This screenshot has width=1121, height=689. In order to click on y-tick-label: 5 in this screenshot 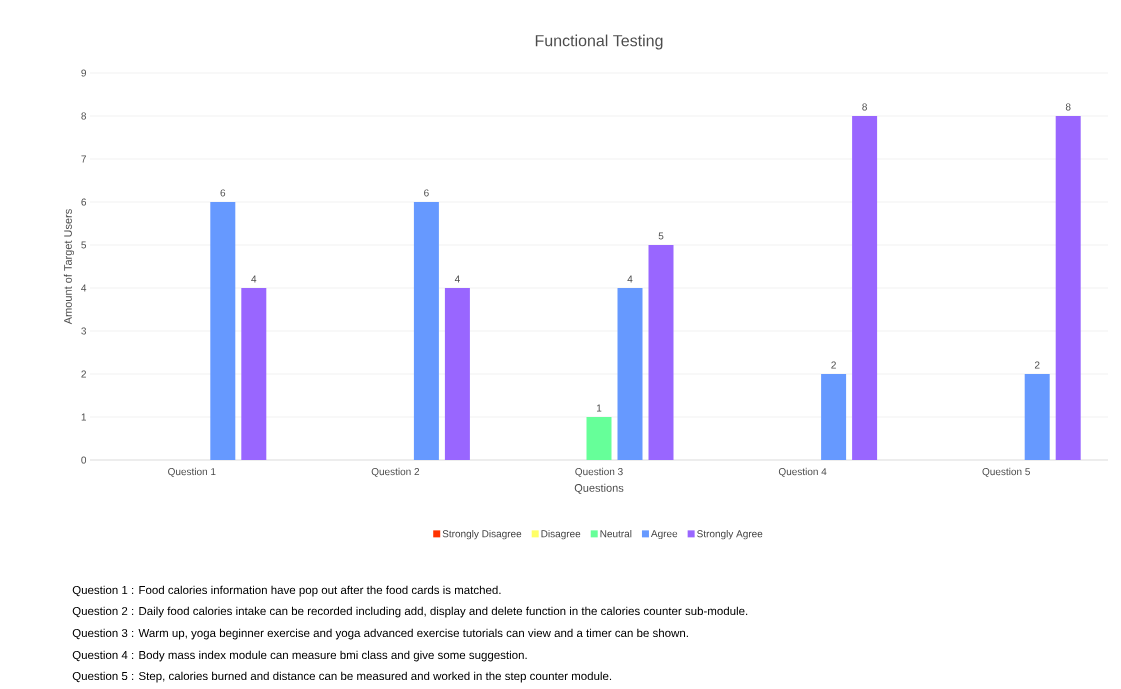, I will do `click(84, 245)`.